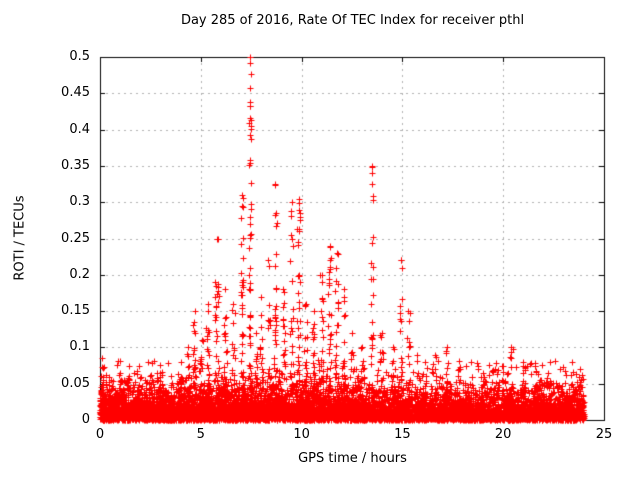  What do you see at coordinates (79, 347) in the screenshot?
I see `y-tick-label: 0.1` at bounding box center [79, 347].